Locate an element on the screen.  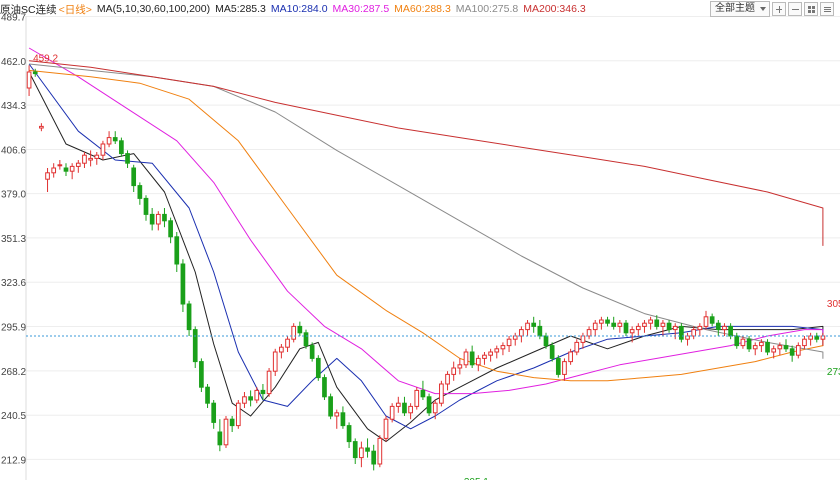
settings-button is located at coordinates (827, 9).